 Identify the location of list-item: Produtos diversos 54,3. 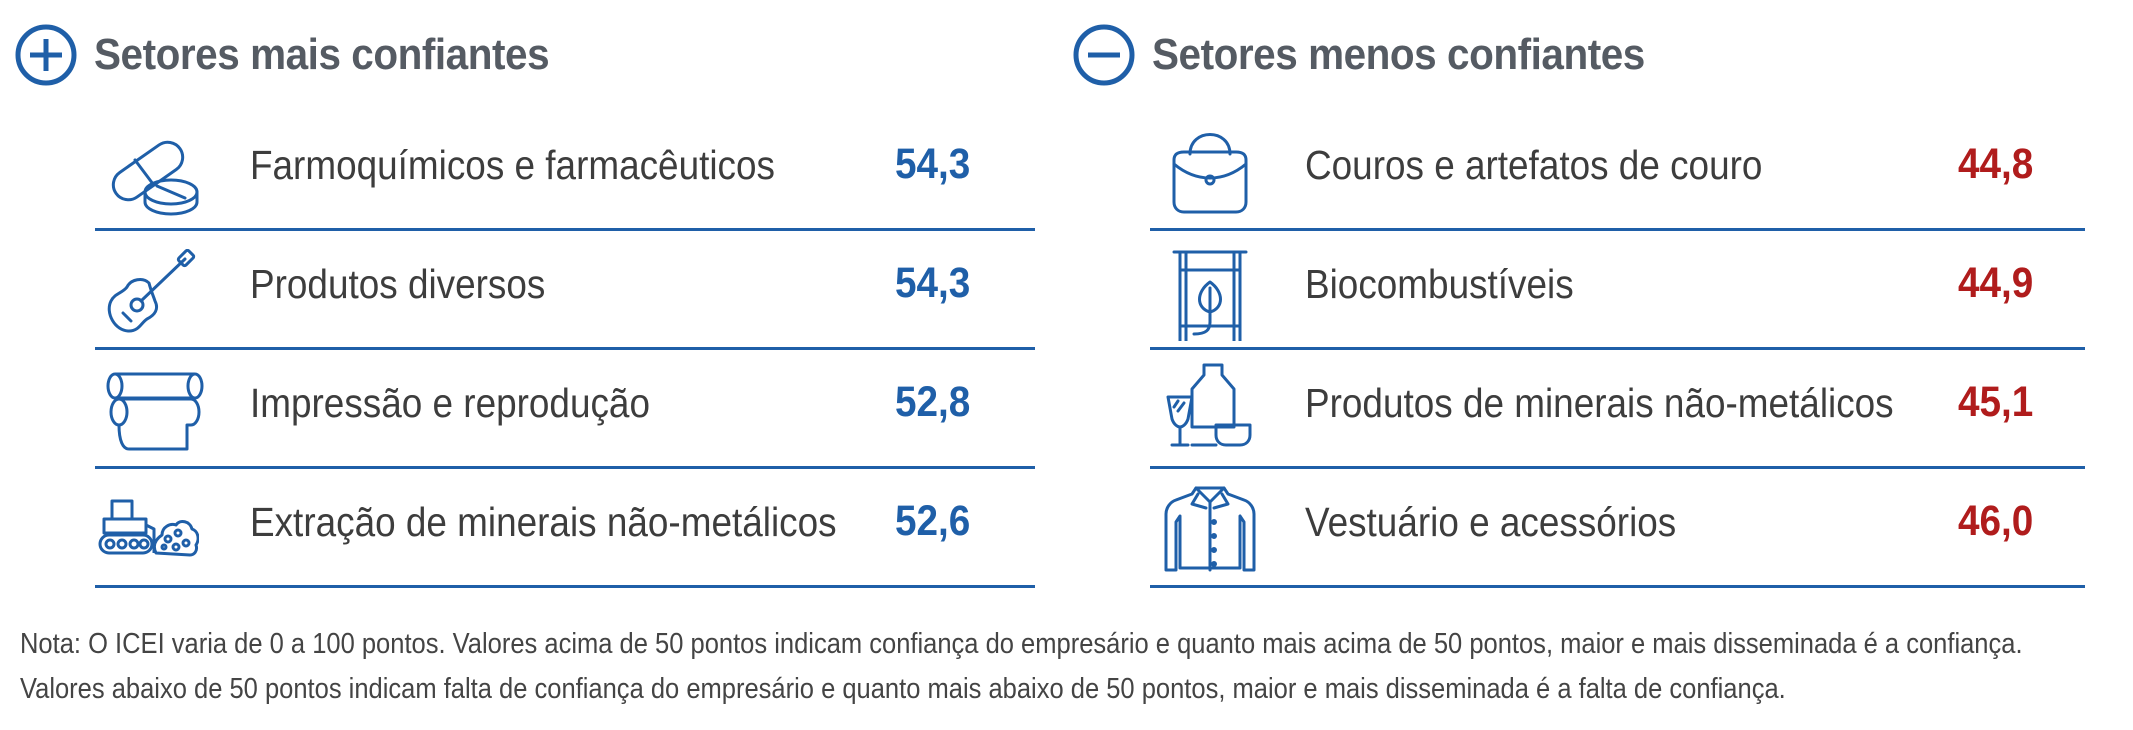
(565, 290).